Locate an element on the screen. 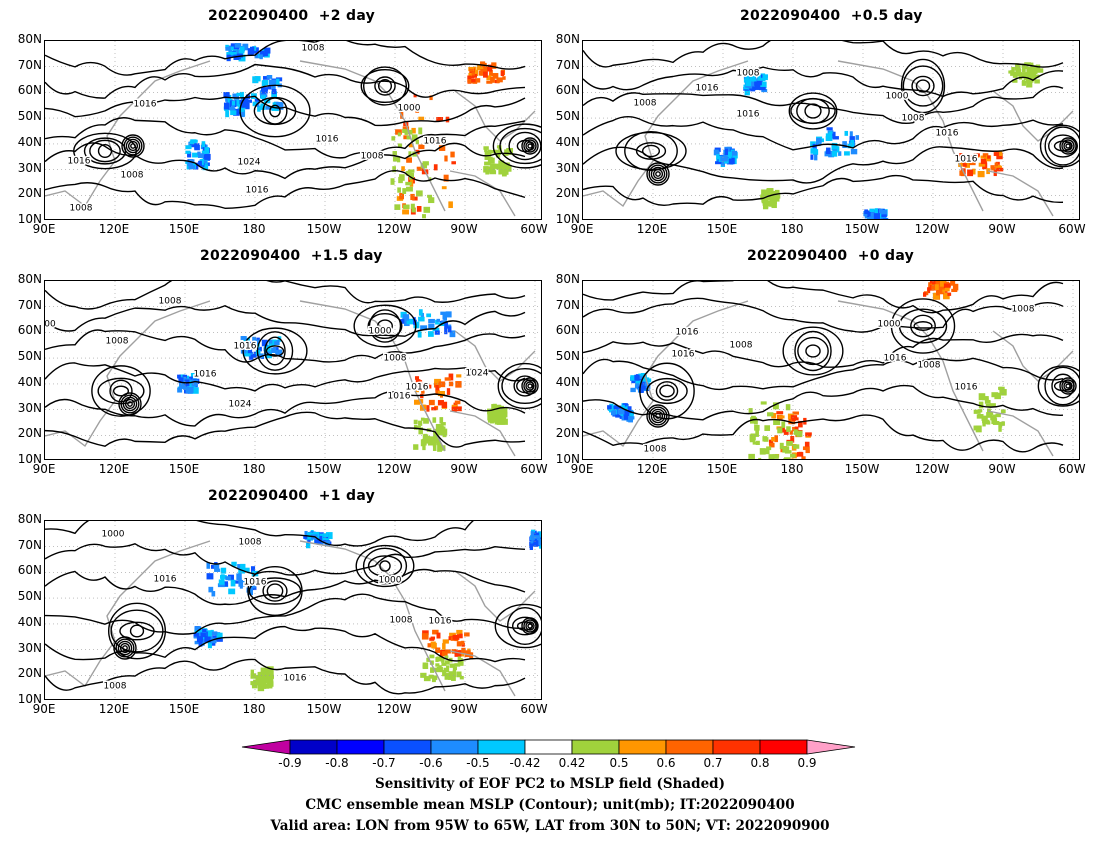 This screenshot has height=850, width=1100. lat-tick-label: 10N is located at coordinates (567, 459).